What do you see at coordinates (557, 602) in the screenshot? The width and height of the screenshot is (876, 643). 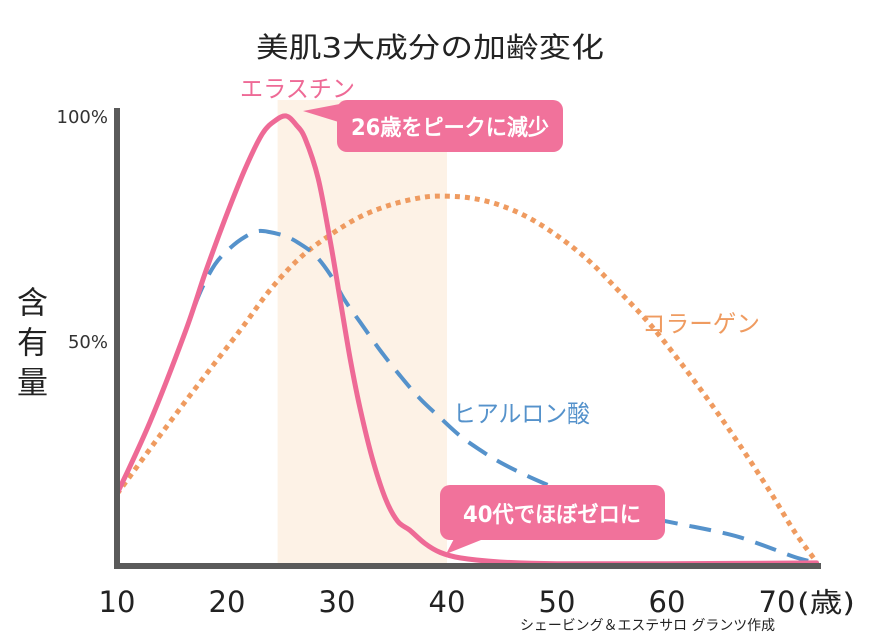 I see `x-tick-label: 50` at bounding box center [557, 602].